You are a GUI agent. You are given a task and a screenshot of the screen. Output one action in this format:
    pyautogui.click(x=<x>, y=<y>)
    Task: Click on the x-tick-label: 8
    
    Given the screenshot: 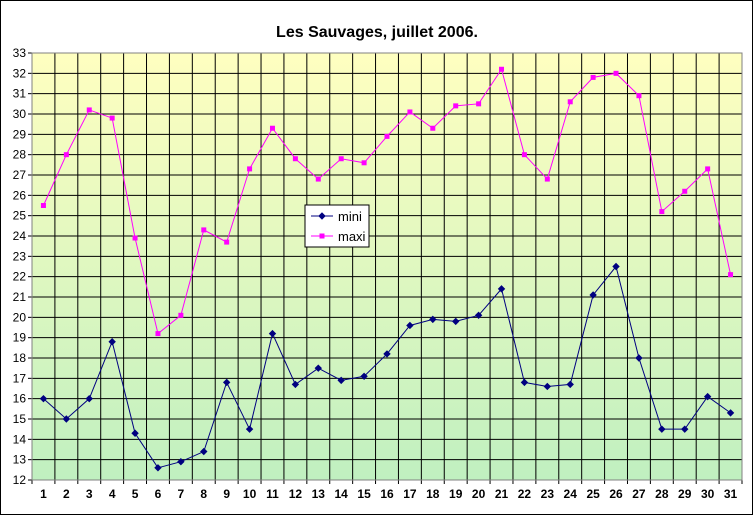 What is the action you would take?
    pyautogui.click(x=203, y=494)
    